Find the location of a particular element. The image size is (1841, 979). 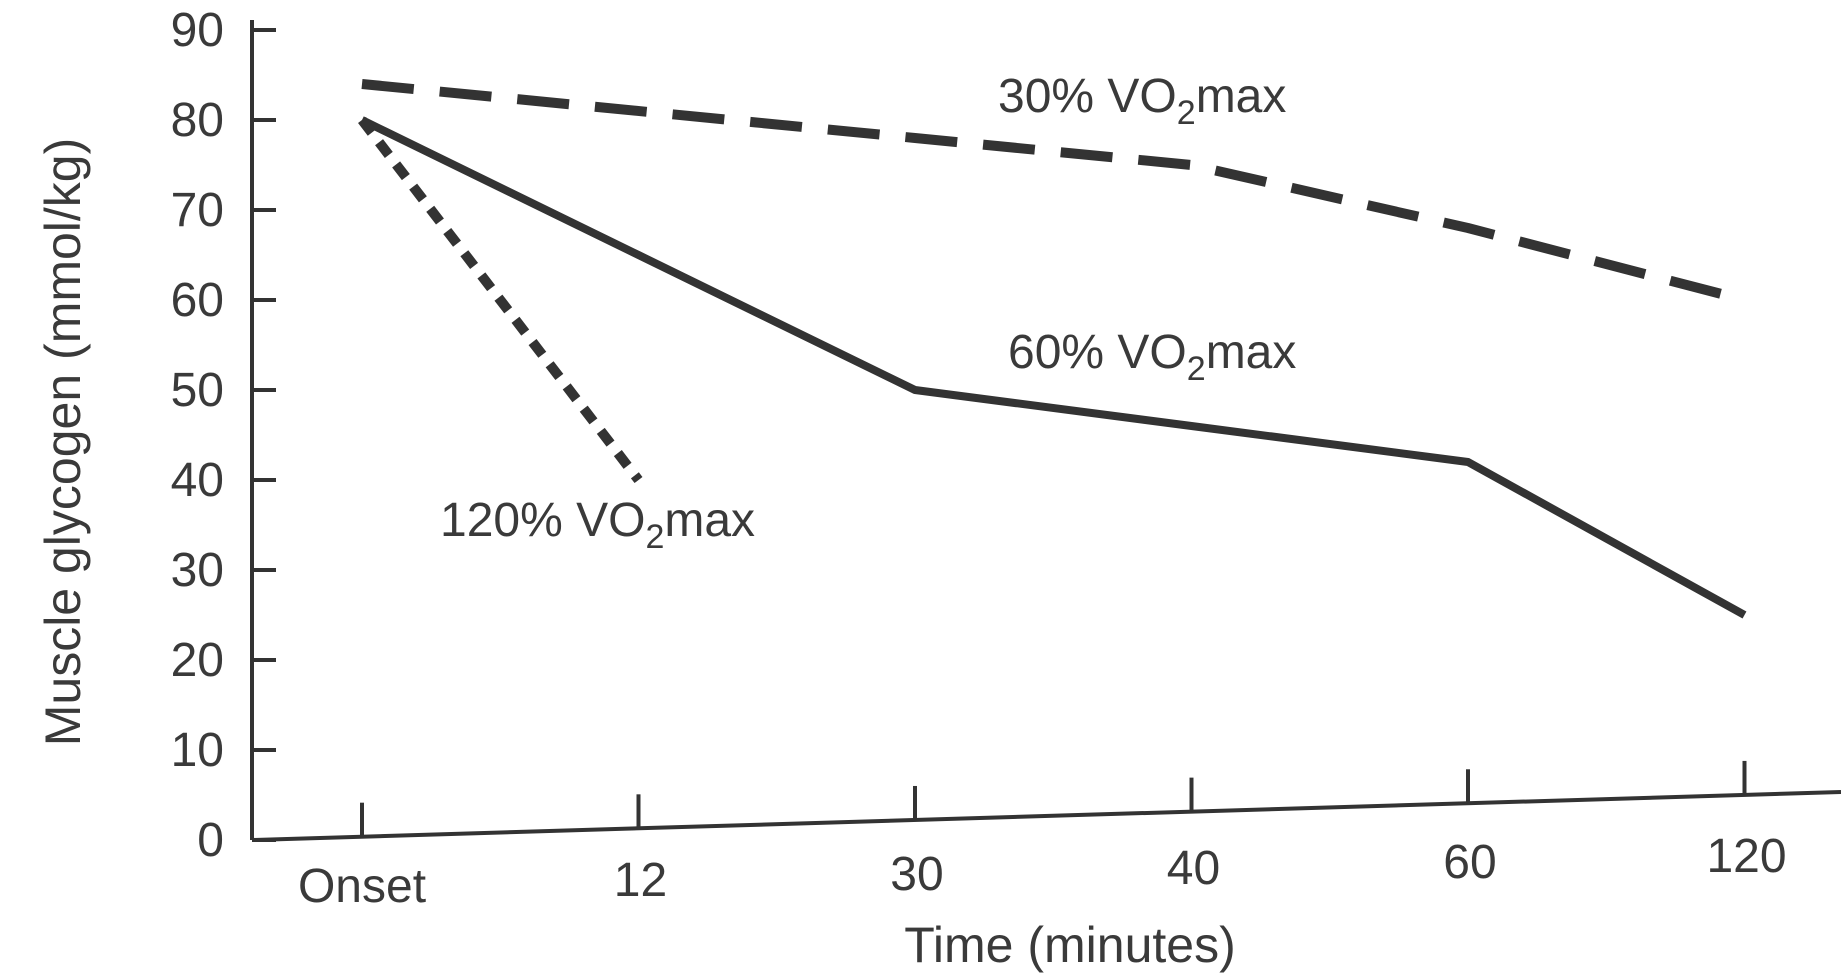

y-tick-label: 40 is located at coordinates (197, 480).